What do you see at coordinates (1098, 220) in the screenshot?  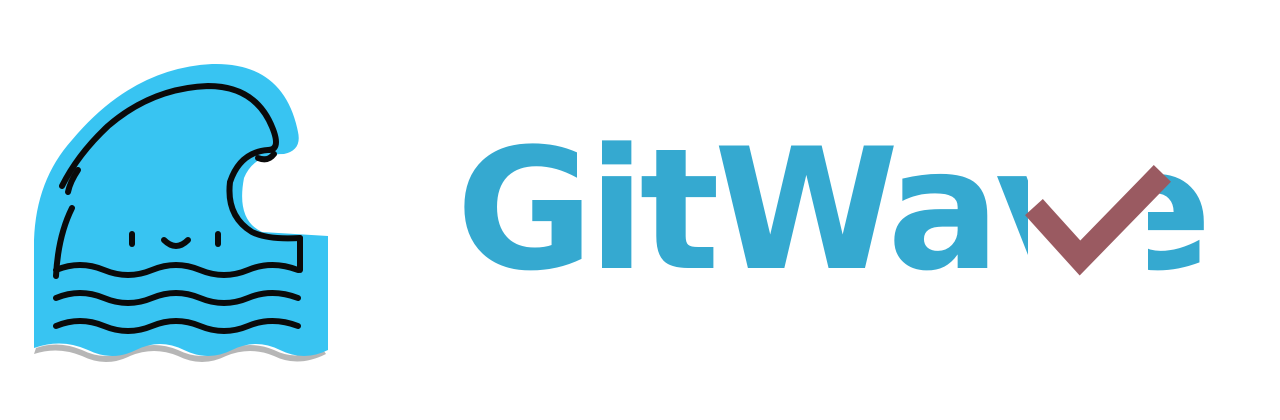 I see `checkmark-icon` at bounding box center [1098, 220].